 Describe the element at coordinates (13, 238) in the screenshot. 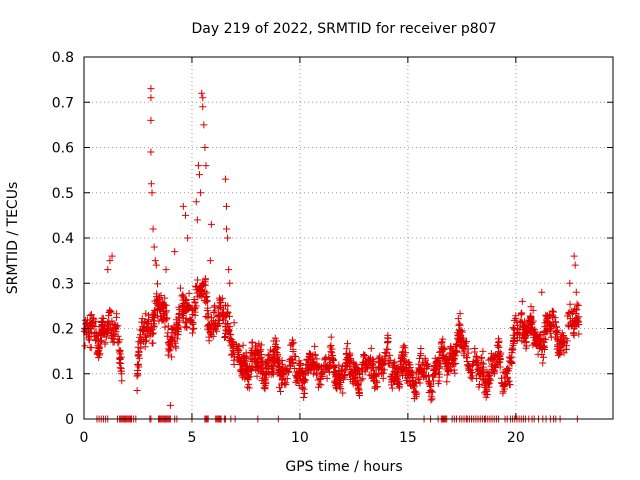

I see `y-axis-label: SRMTID / TECUs` at that location.